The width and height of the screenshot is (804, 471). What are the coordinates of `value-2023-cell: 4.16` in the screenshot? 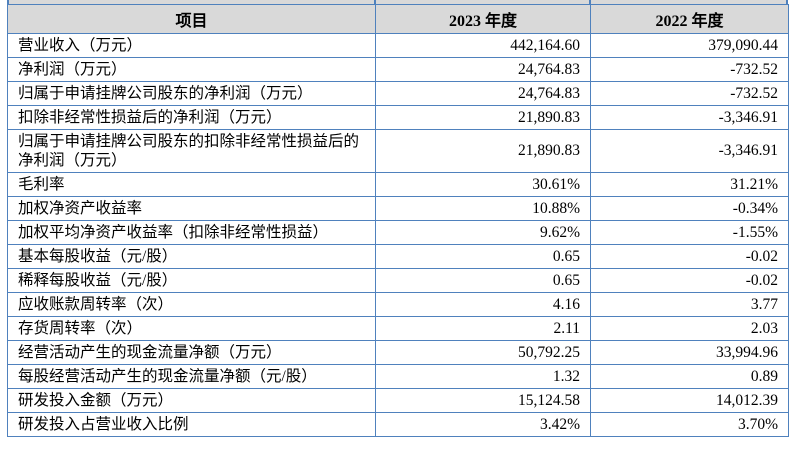 It's located at (483, 304).